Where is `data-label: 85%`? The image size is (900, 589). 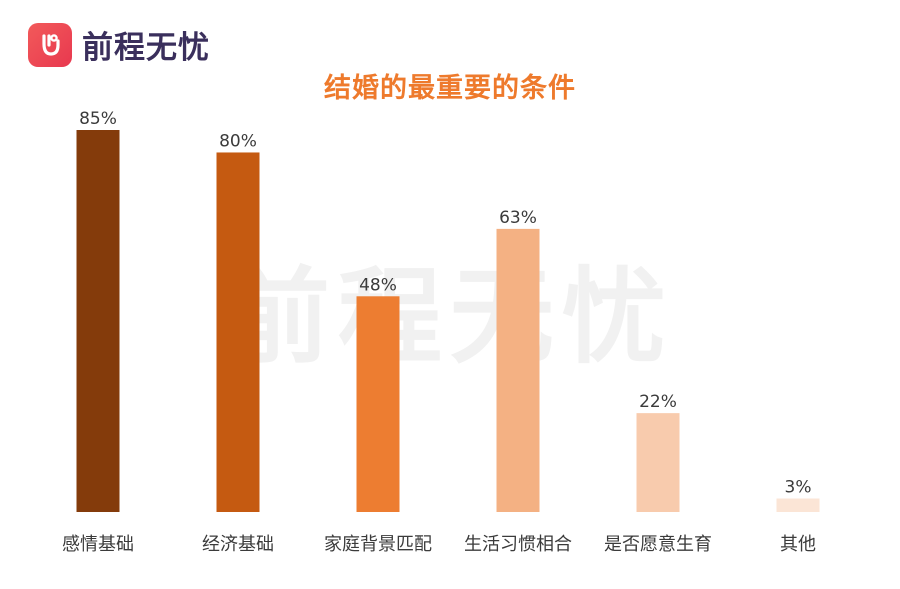 data-label: 85% is located at coordinates (98, 119).